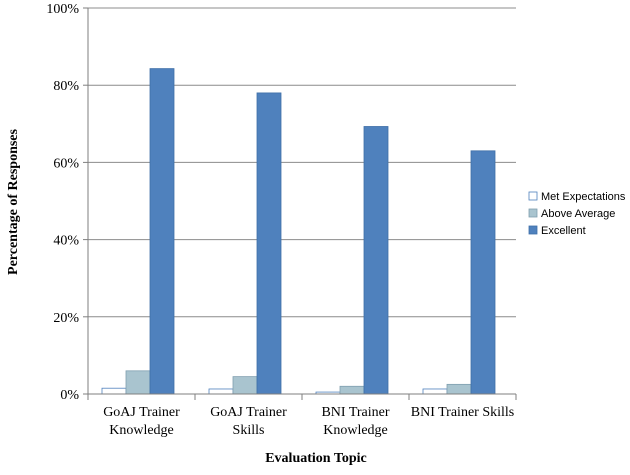  I want to click on legend-label-3: Excellent, so click(563, 231).